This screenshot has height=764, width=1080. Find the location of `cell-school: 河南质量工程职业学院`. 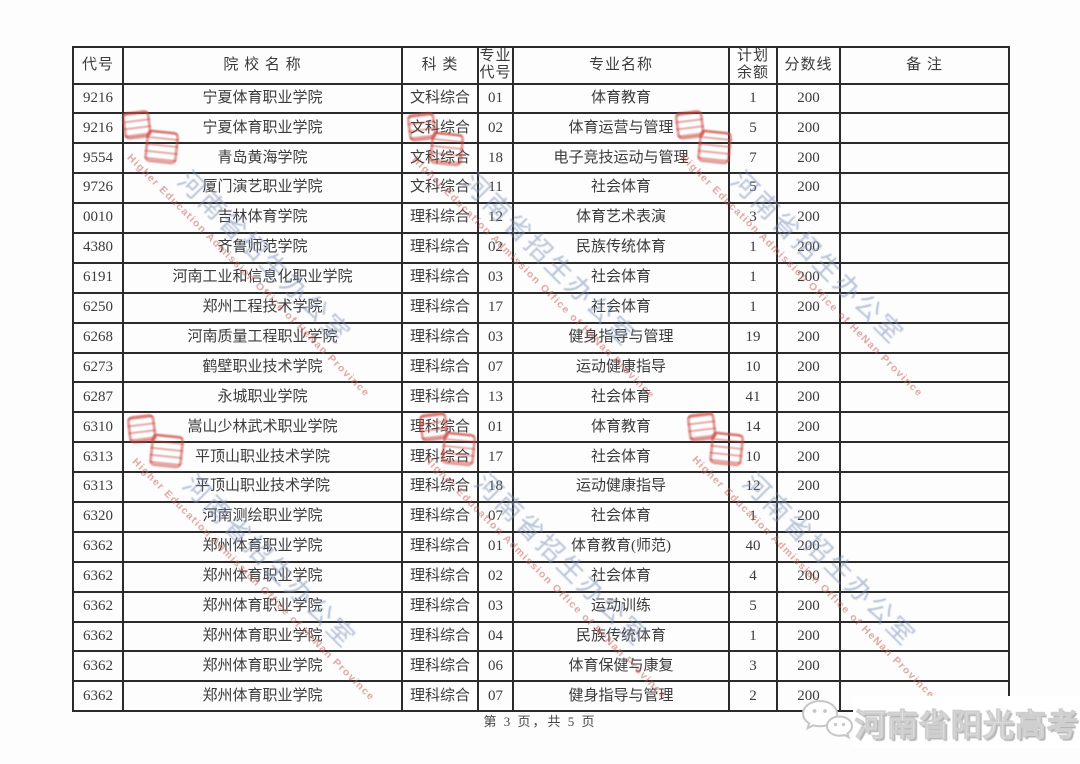

cell-school: 河南质量工程职业学院 is located at coordinates (262, 337).